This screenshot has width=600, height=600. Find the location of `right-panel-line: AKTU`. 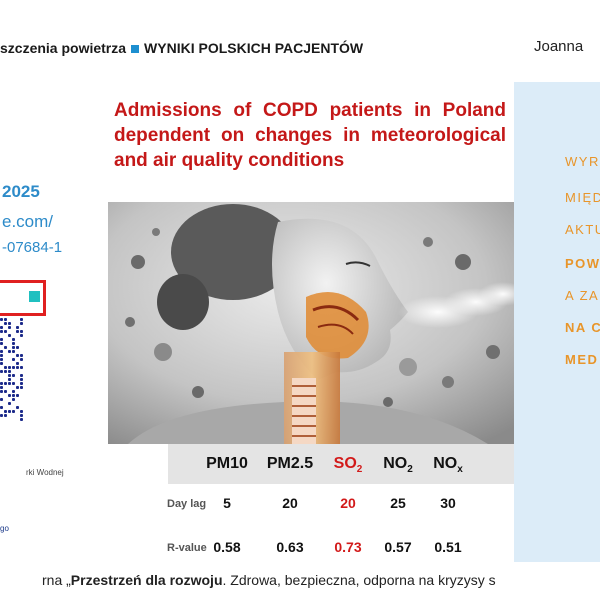

right-panel-line: AKTU is located at coordinates (582, 229).